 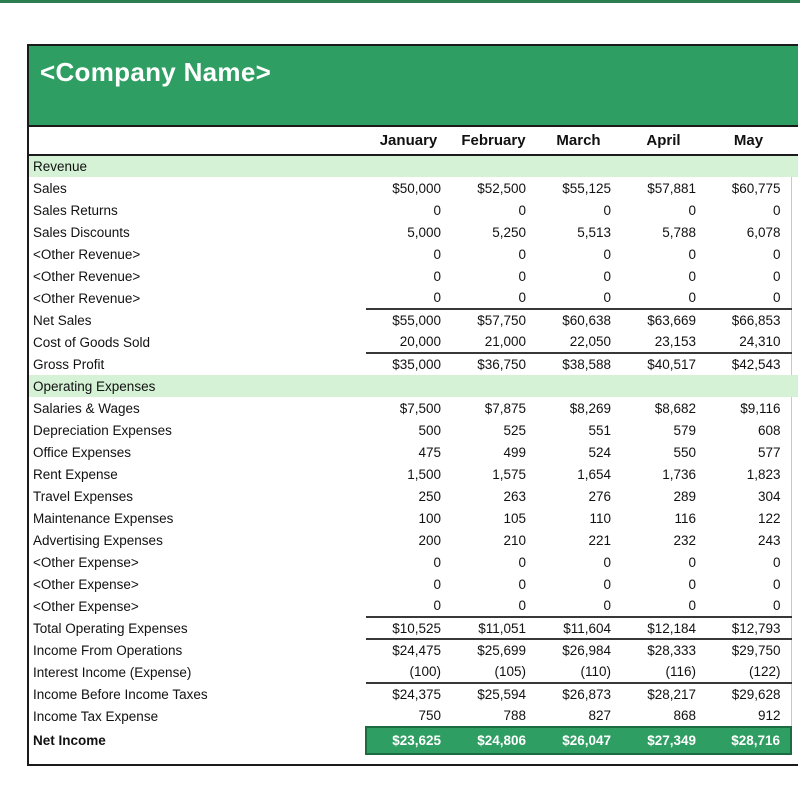 What do you see at coordinates (62, 320) in the screenshot?
I see `row-label: Net Sales` at bounding box center [62, 320].